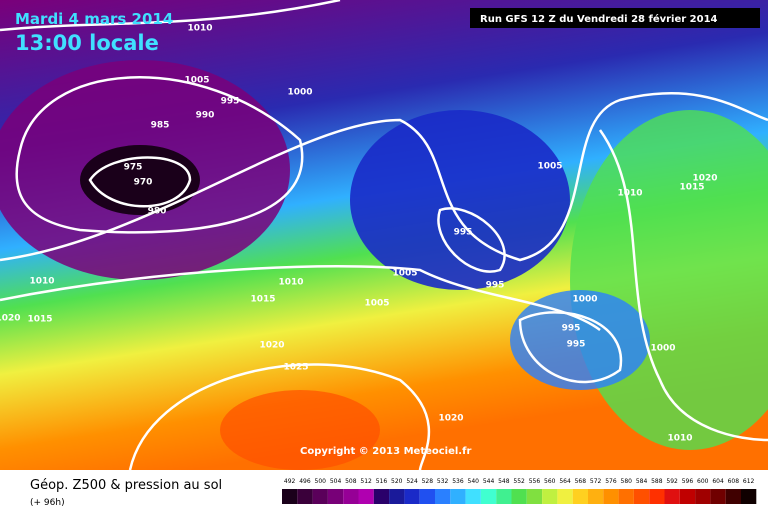 The width and height of the screenshot is (768, 512). What do you see at coordinates (581, 481) in the screenshot?
I see `scale-label: 568` at bounding box center [581, 481].